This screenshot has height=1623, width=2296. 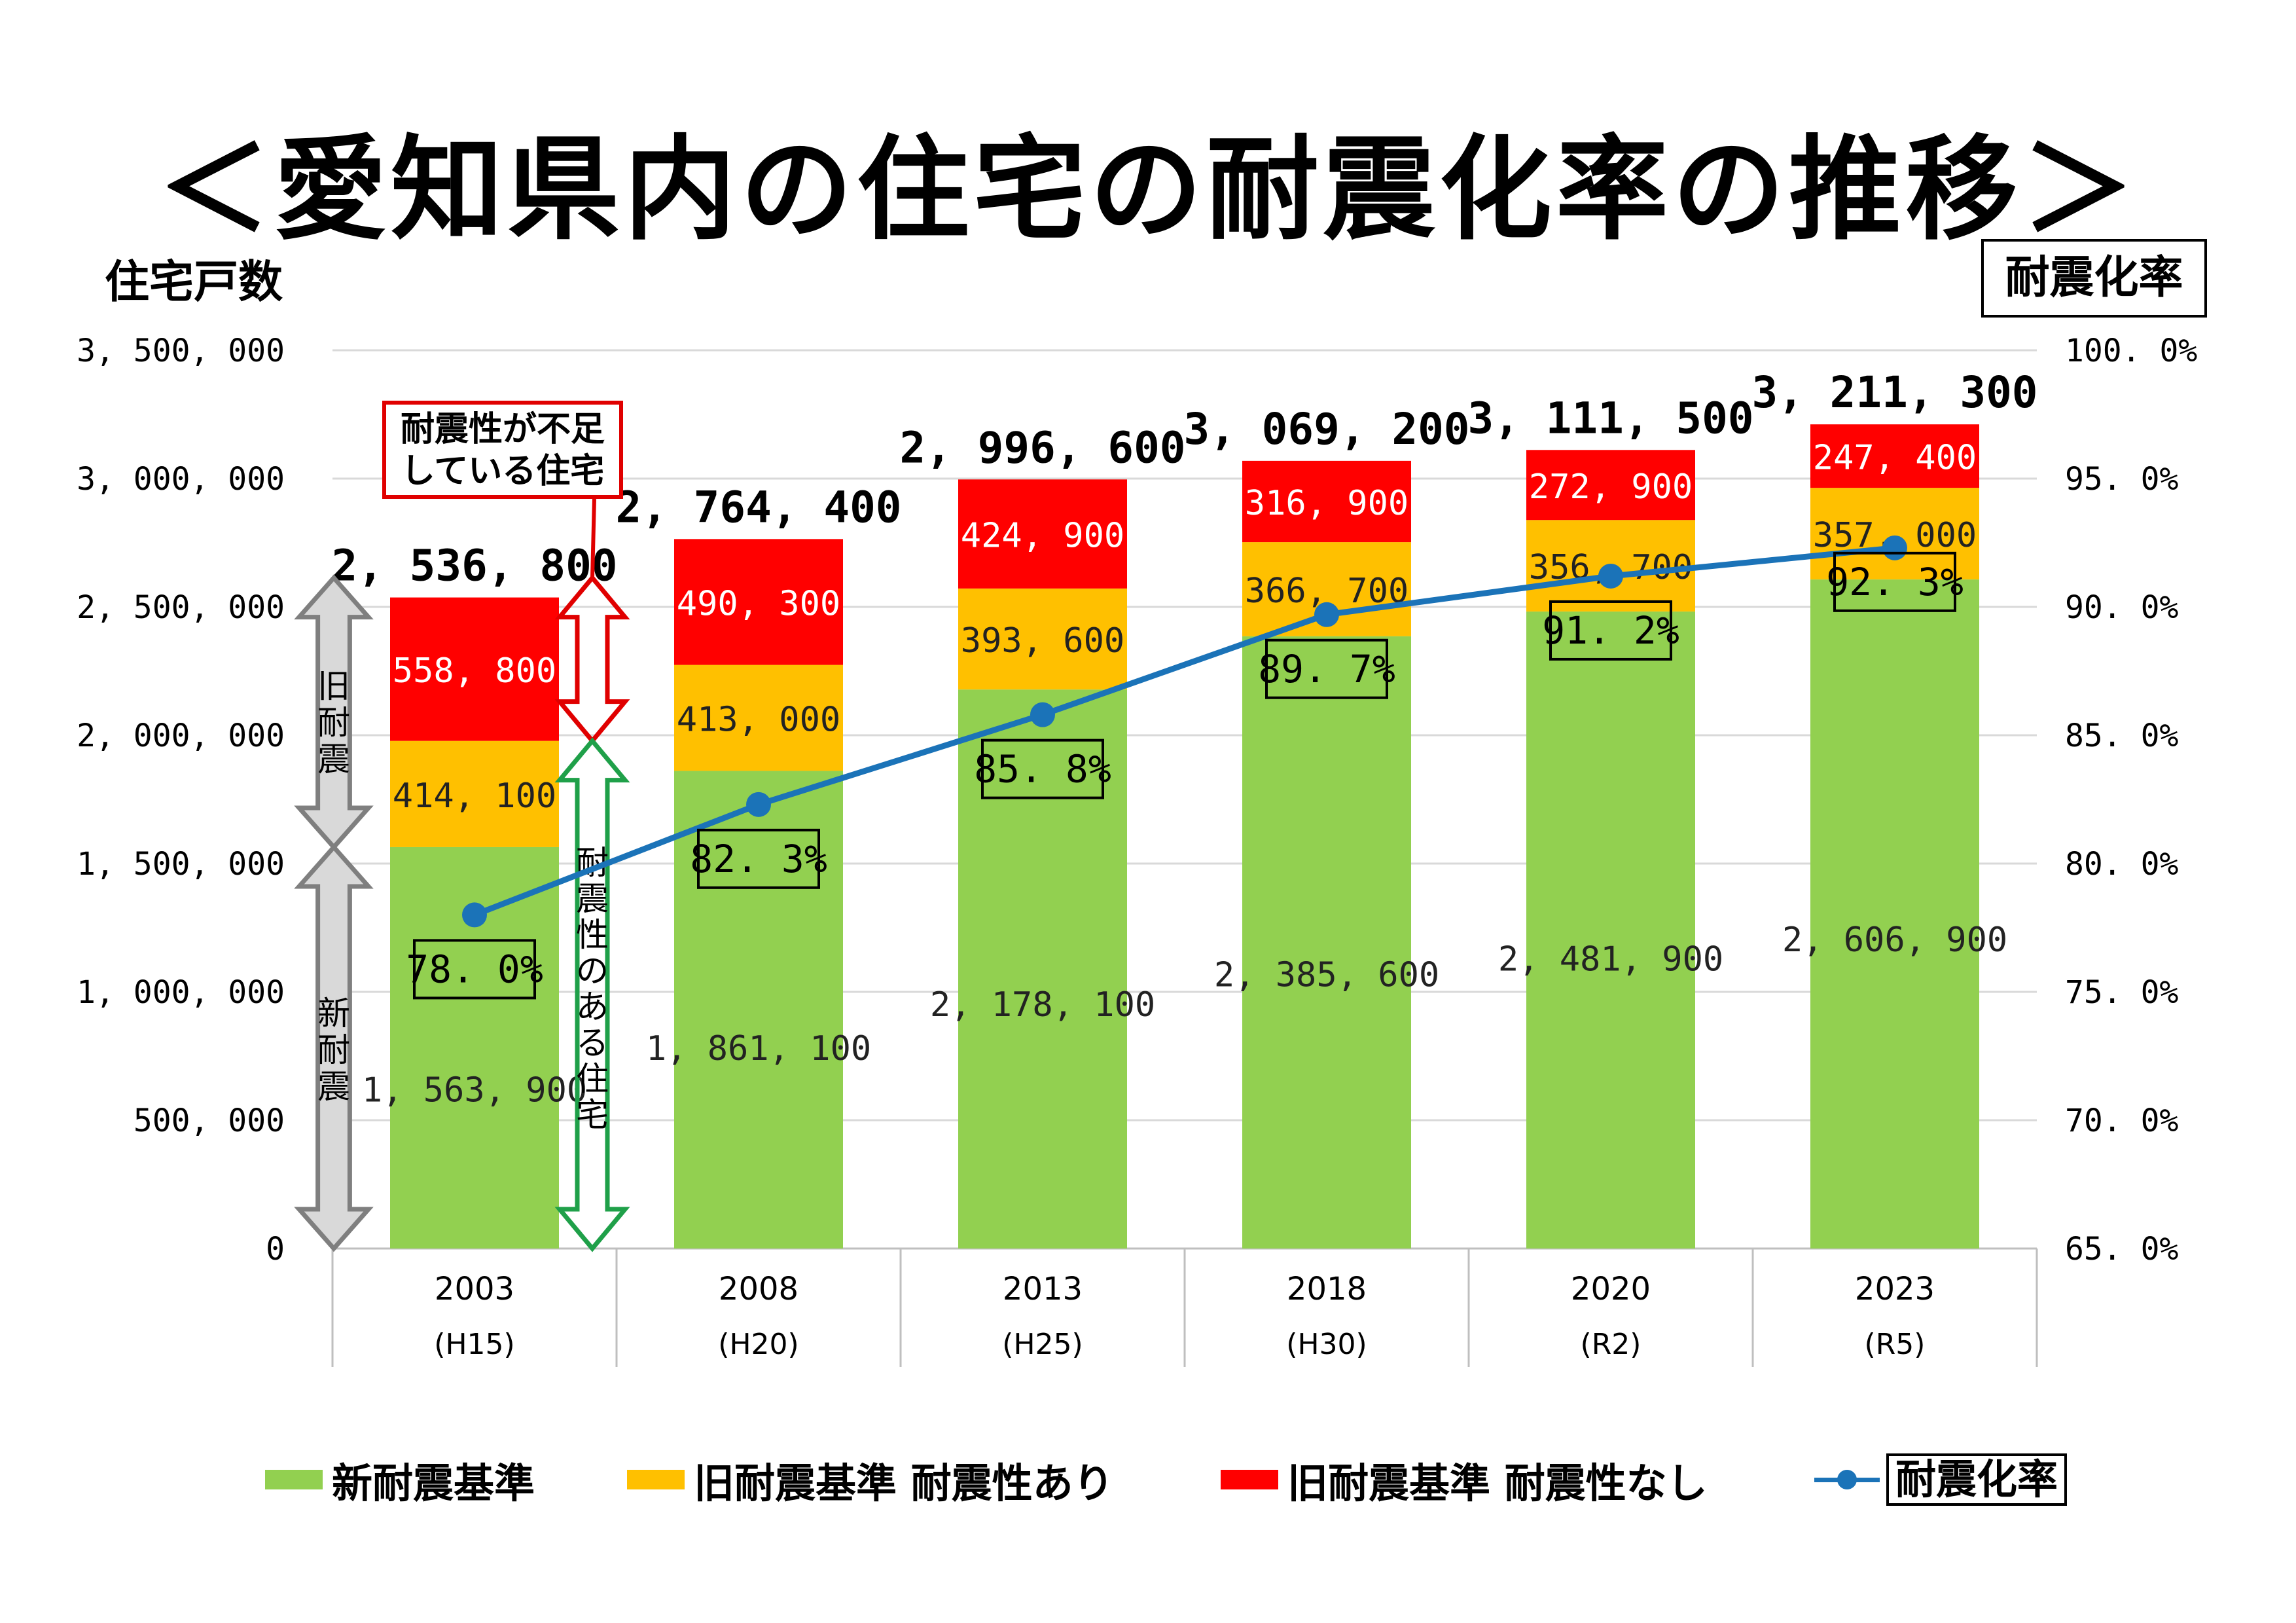 I want to click on bar-value-label: 393, 600, so click(x=1042, y=641).